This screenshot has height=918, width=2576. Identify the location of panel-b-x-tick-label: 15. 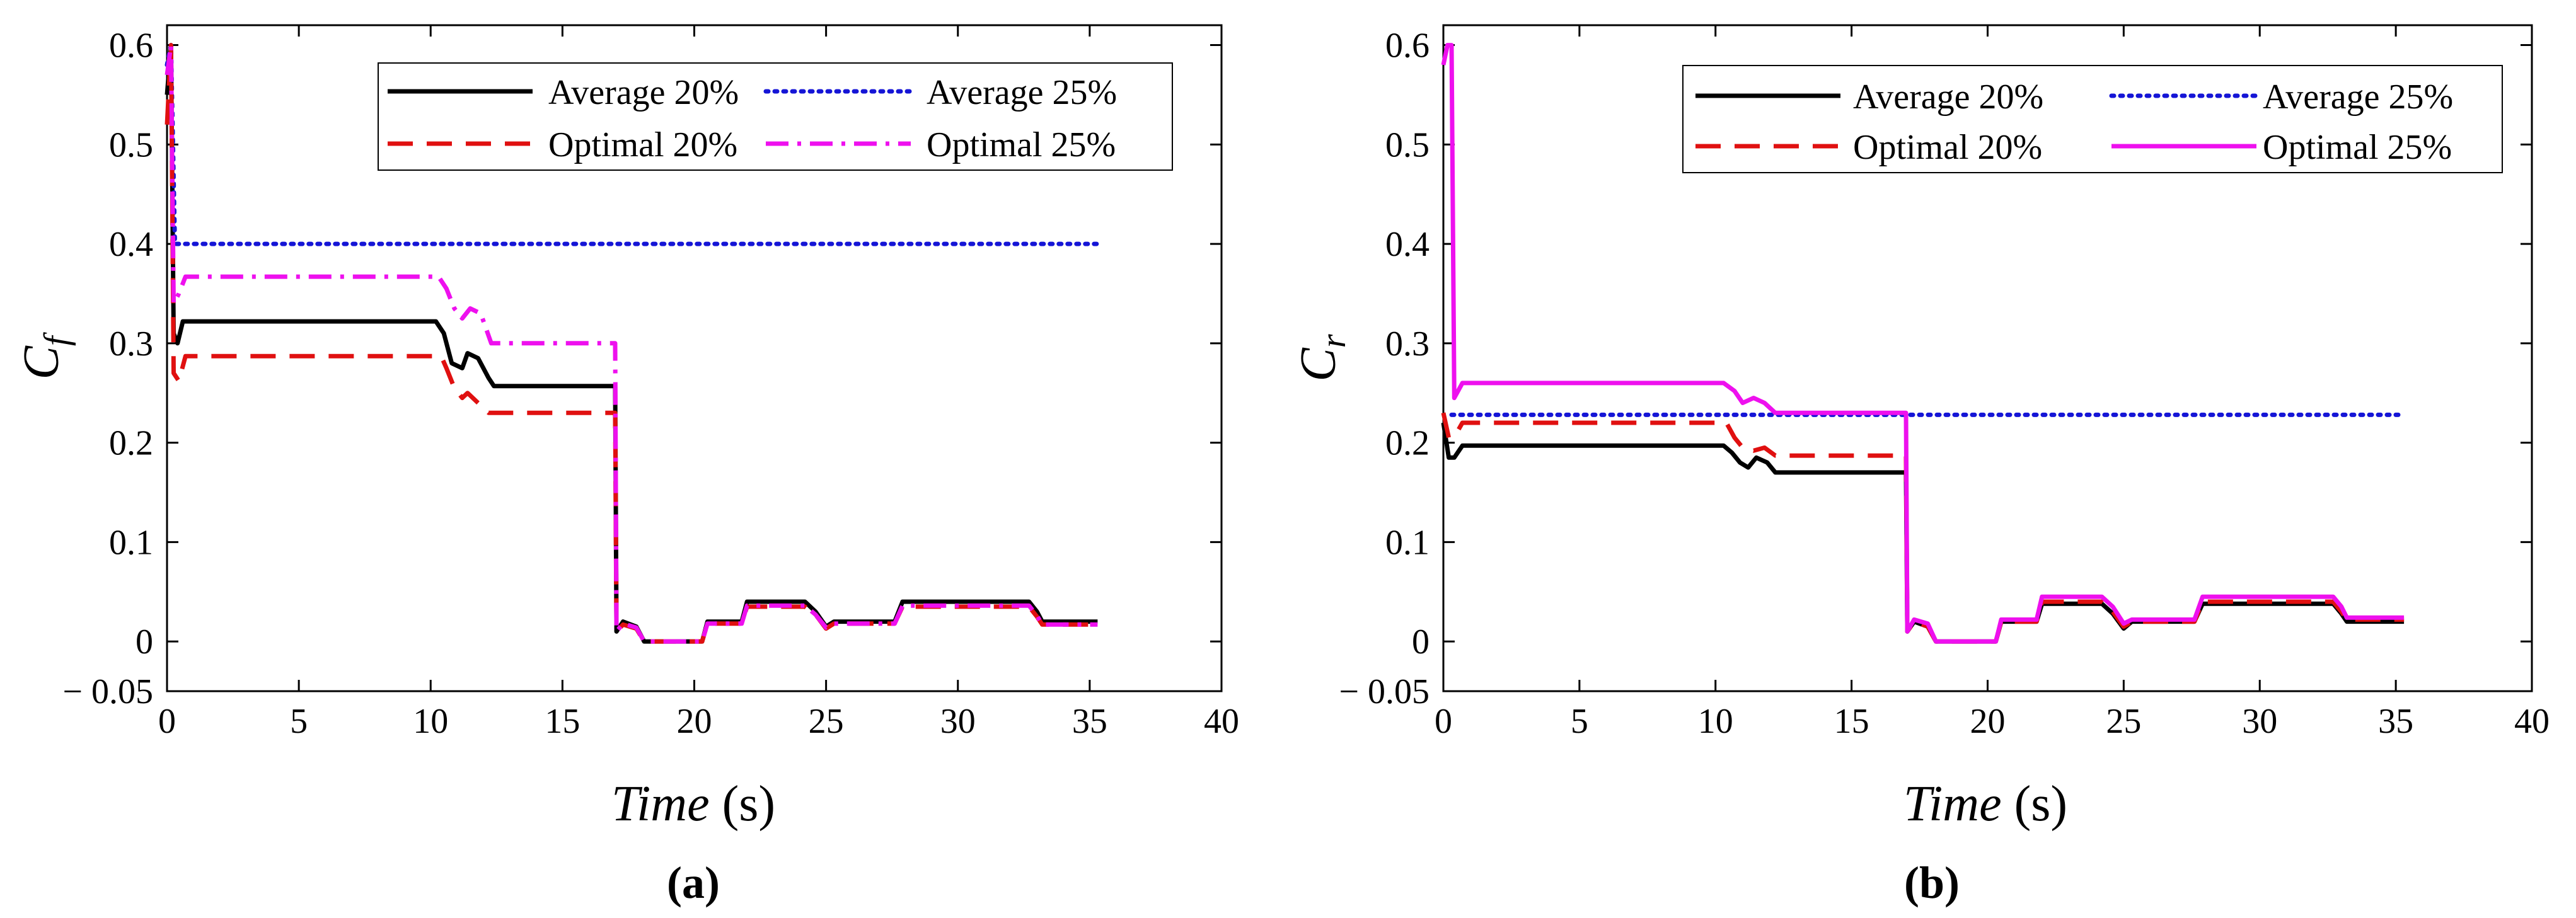
(1851, 721).